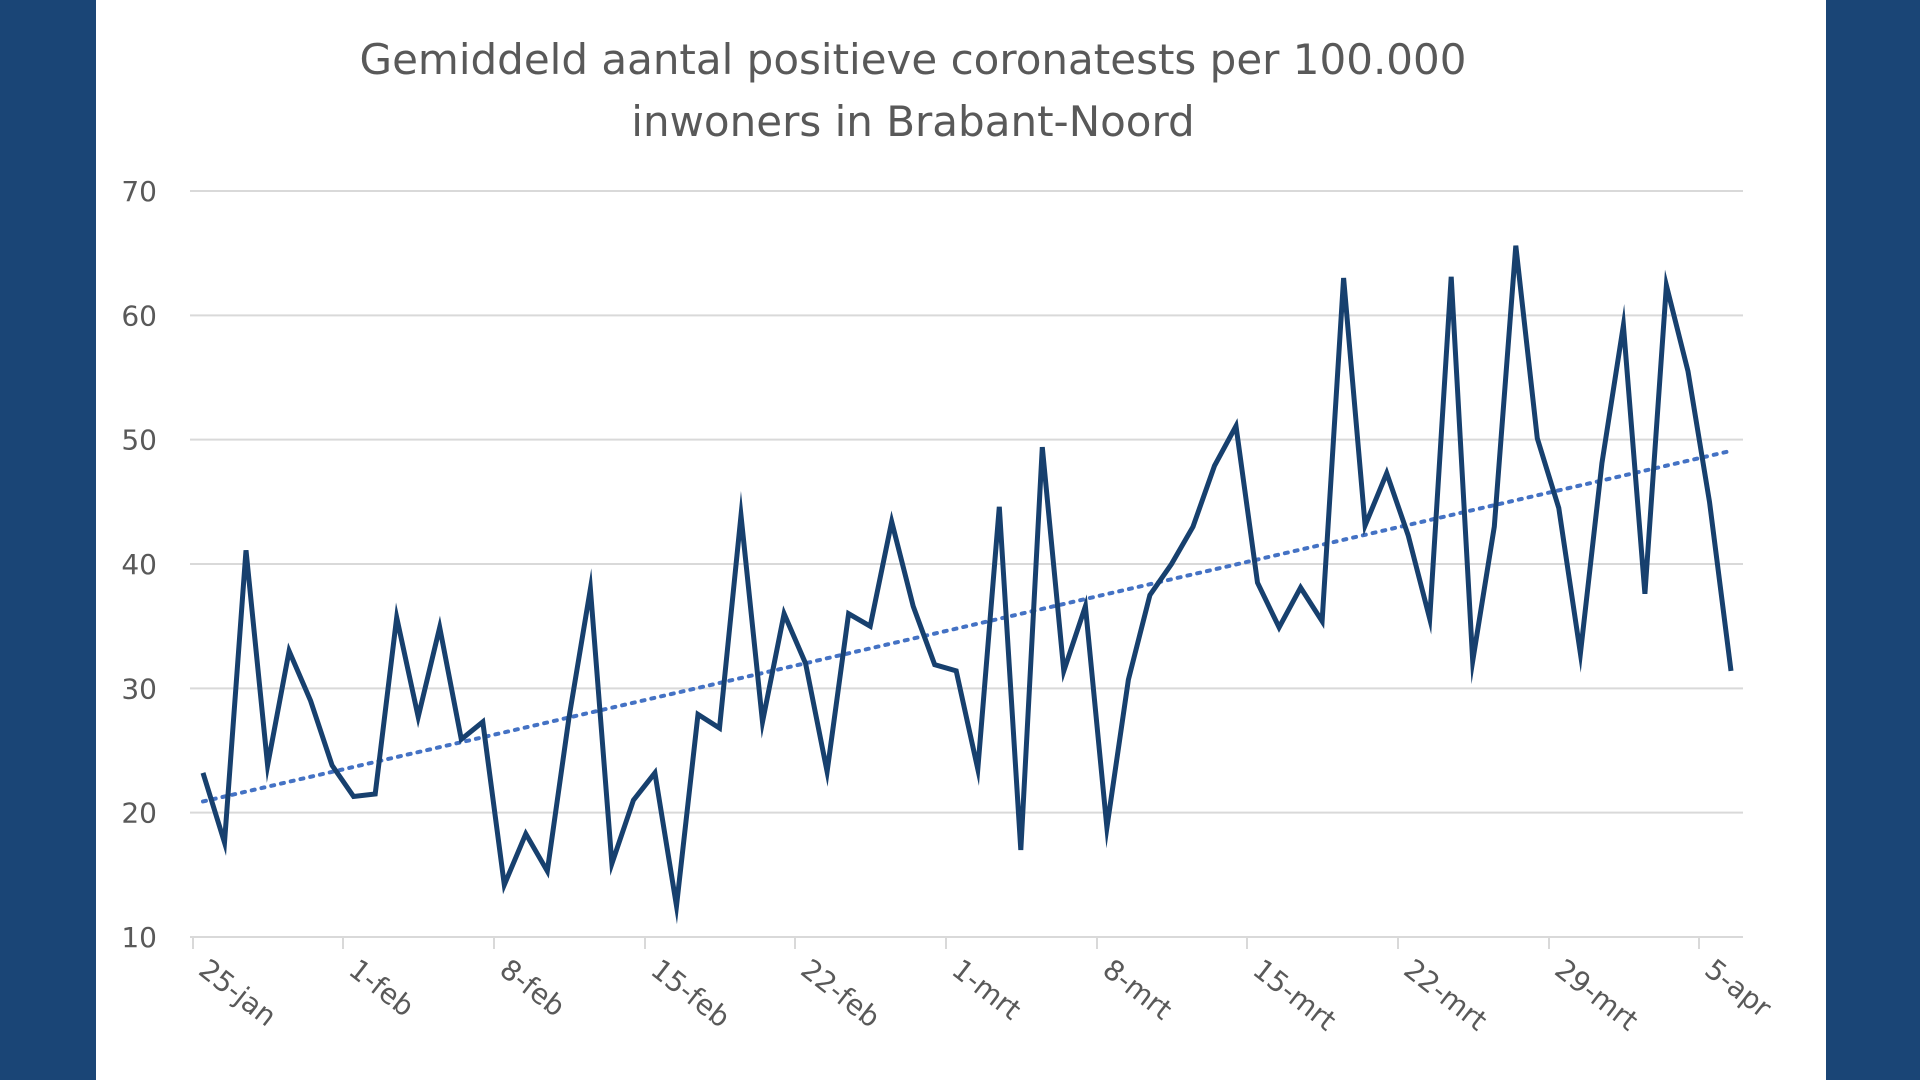 The width and height of the screenshot is (1920, 1080). What do you see at coordinates (238, 993) in the screenshot?
I see `x-tick-label: 25-jan` at bounding box center [238, 993].